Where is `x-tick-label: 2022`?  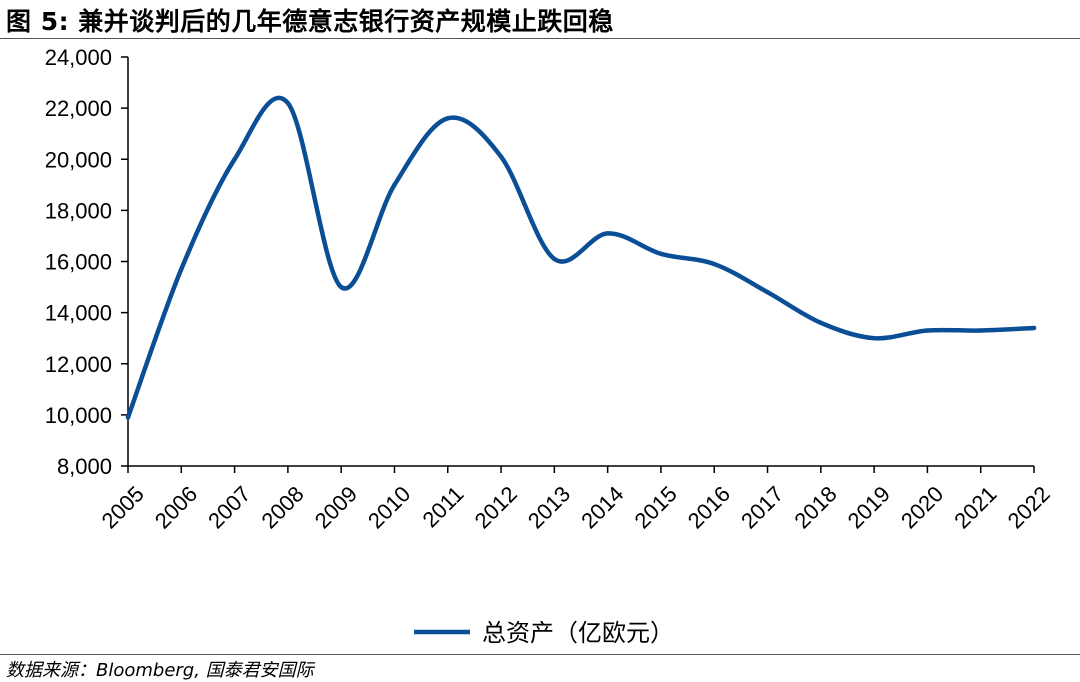 x-tick-label: 2022 is located at coordinates (1029, 507).